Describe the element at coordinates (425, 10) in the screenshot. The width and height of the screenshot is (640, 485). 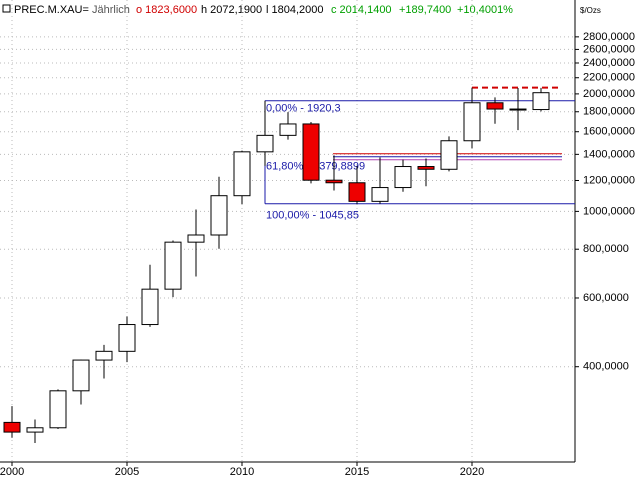
I see `change-value: +189,7400` at that location.